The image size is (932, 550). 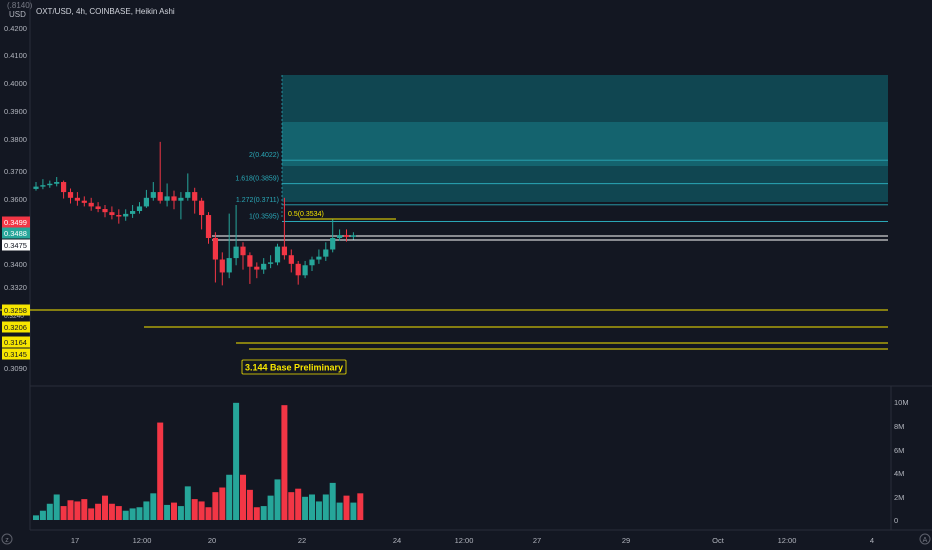 What do you see at coordinates (198, 461) in the screenshot?
I see `volume-series` at bounding box center [198, 461].